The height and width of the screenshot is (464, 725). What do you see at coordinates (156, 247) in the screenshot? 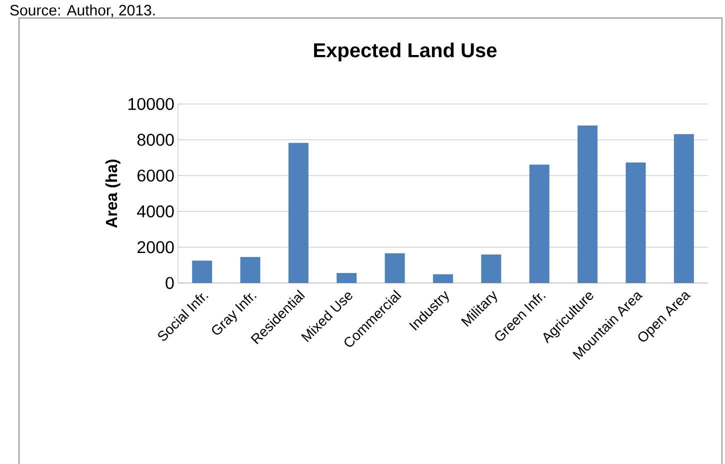
I see `y-tick-label: 2000` at bounding box center [156, 247].